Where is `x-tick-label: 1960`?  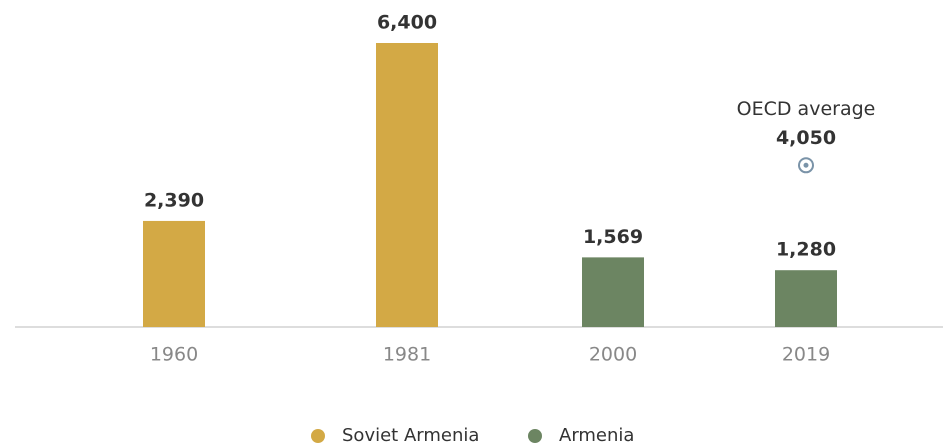 x-tick-label: 1960 is located at coordinates (174, 355).